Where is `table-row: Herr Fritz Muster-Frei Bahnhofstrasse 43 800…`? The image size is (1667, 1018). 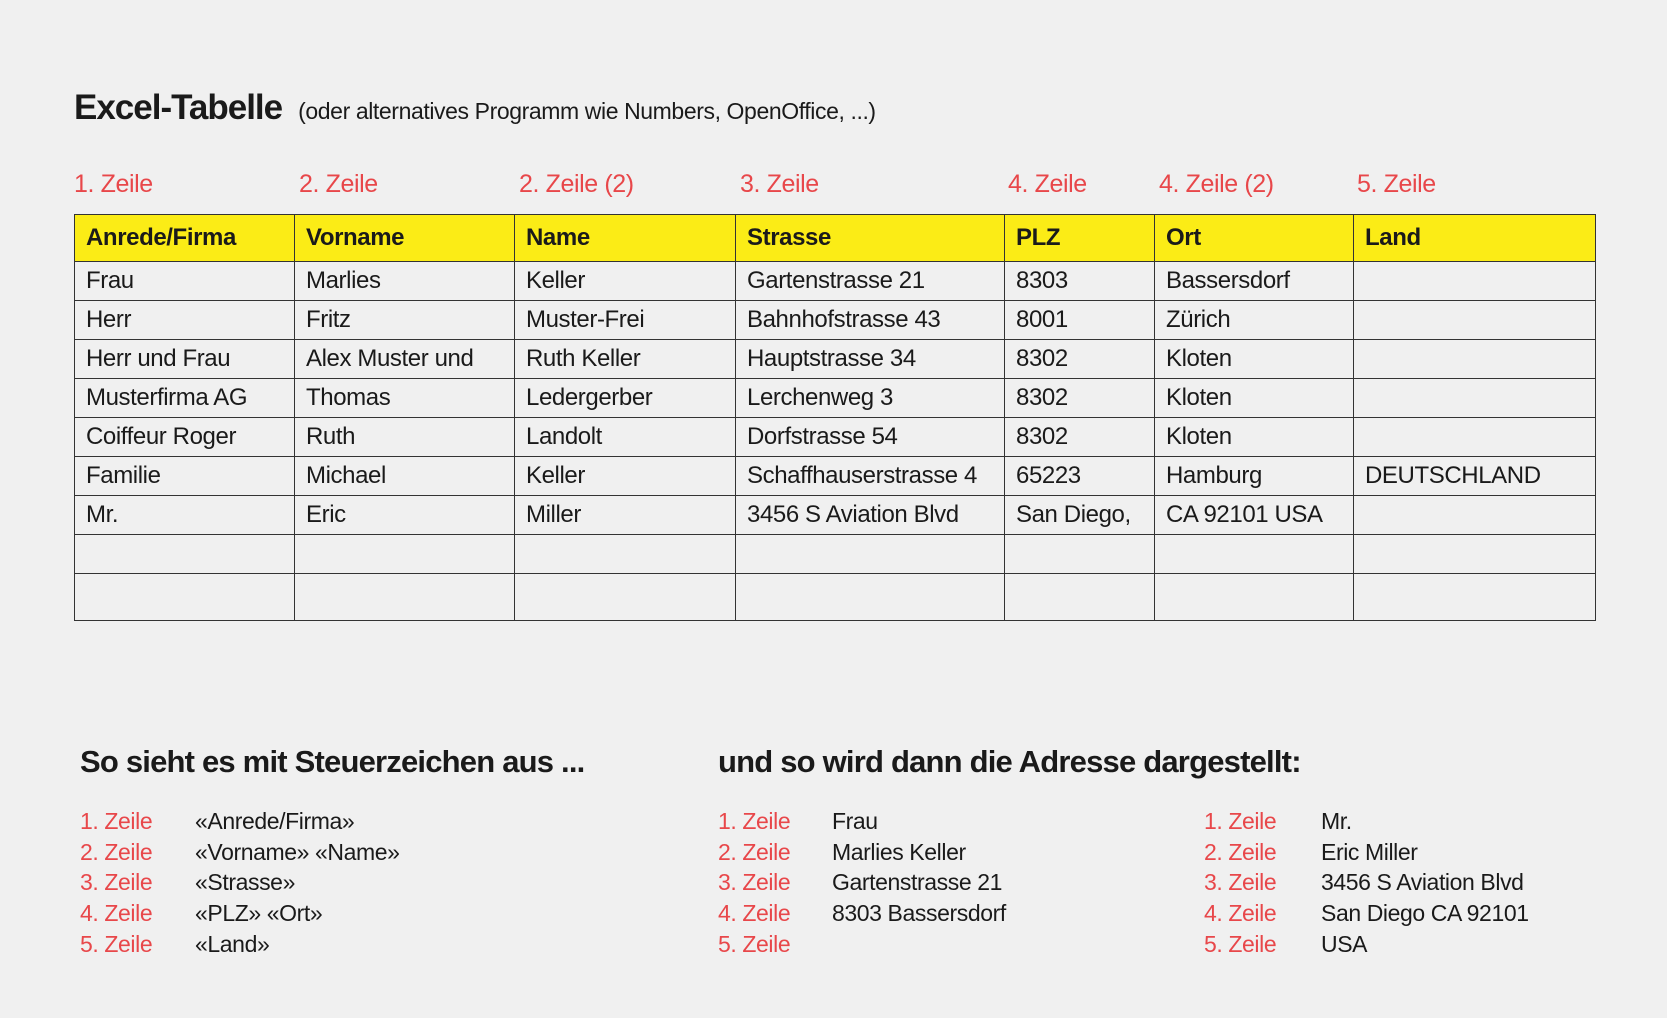
table-row: Herr Fritz Muster-Frei Bahnhofstrasse 43 800… is located at coordinates (835, 320).